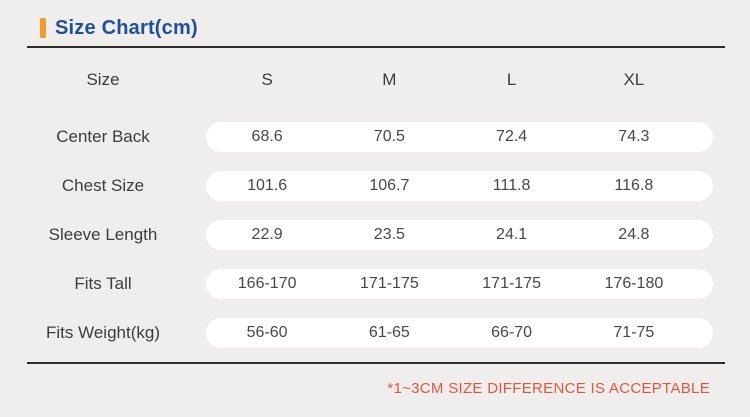  Describe the element at coordinates (376, 363) in the screenshot. I see `bottom-divider` at that location.